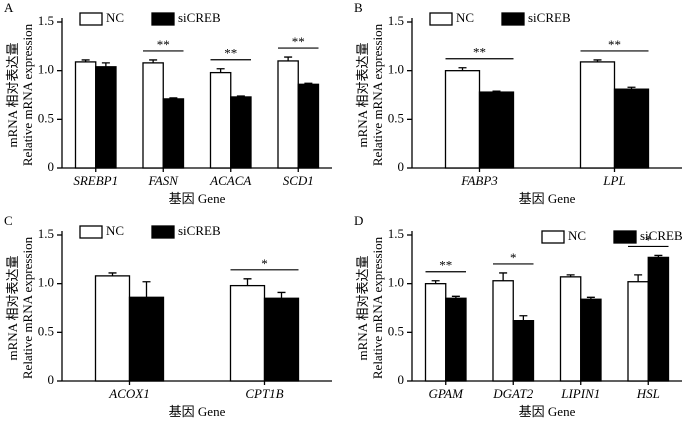  Describe the element at coordinates (580, 393) in the screenshot. I see `x-tick-label: LIPIN1` at that location.